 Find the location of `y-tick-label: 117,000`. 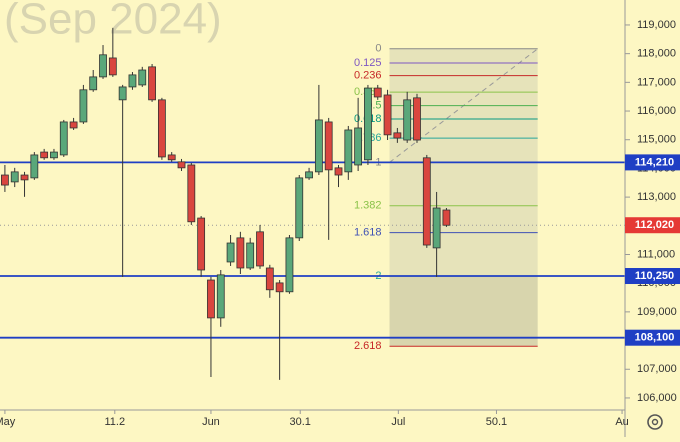

y-tick-label: 117,000 is located at coordinates (656, 82).